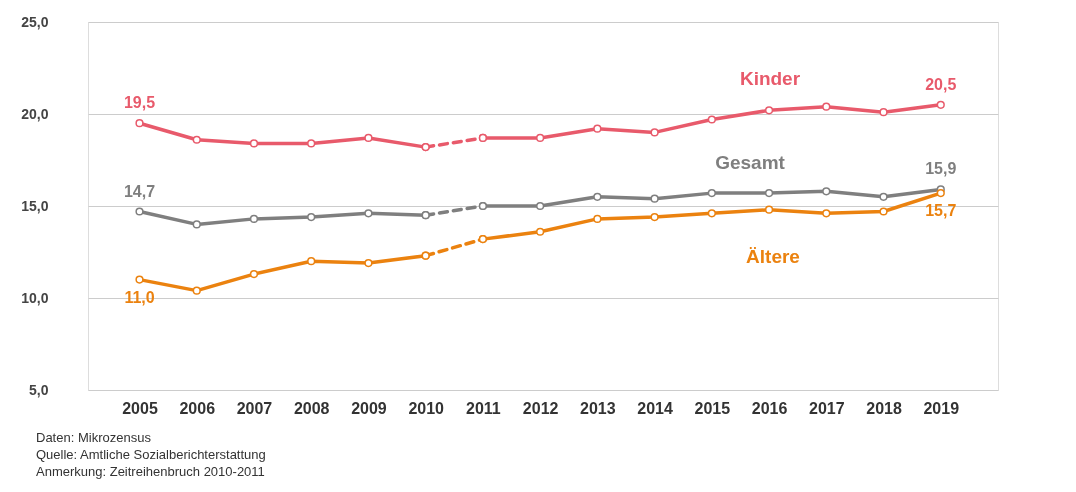  I want to click on x-tick-label: 2018, so click(884, 408).